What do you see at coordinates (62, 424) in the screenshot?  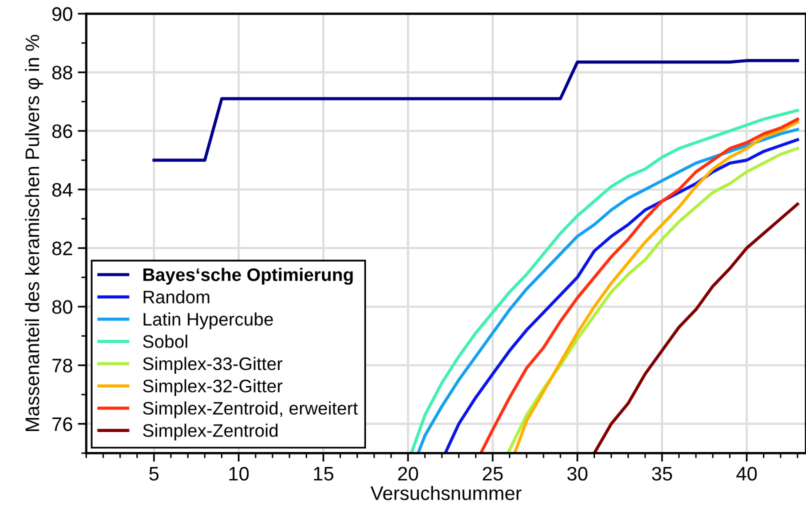 I see `y-tick-label: 76` at bounding box center [62, 424].